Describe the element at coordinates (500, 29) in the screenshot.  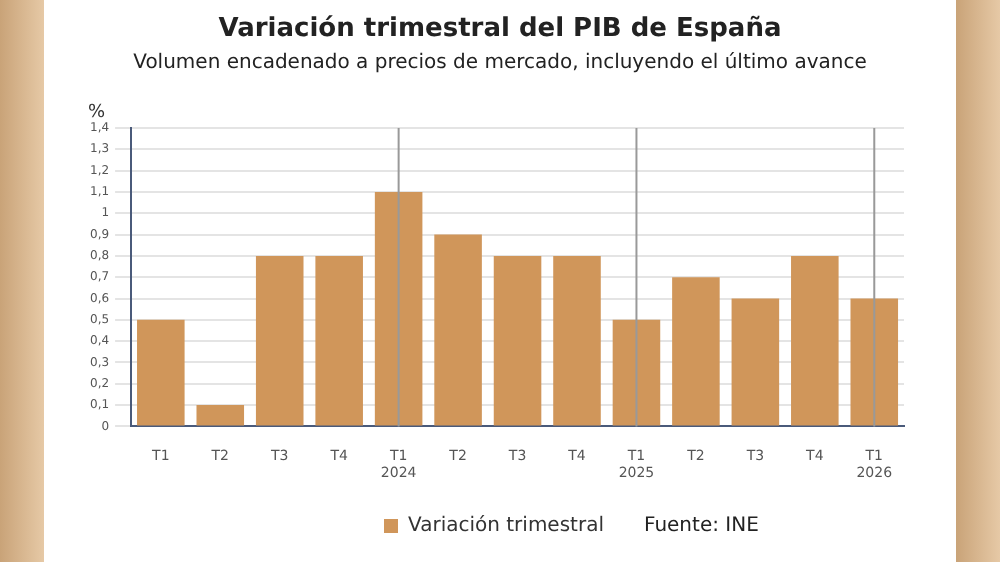
I see `chart-title: Variación trimestral del PIB de España` at that location.